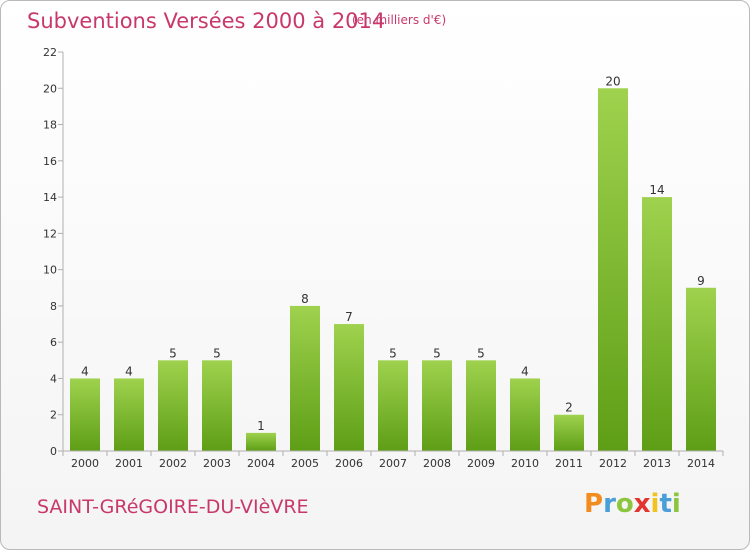  Describe the element at coordinates (217, 463) in the screenshot. I see `x-tick-label-2003: 2003` at that location.